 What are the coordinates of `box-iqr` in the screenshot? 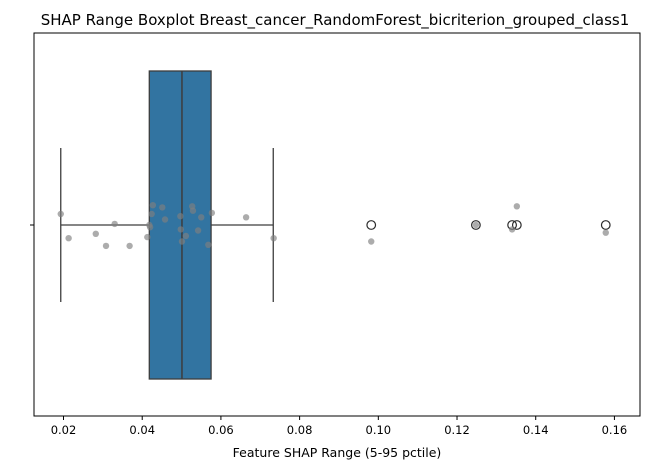 It's located at (180, 225).